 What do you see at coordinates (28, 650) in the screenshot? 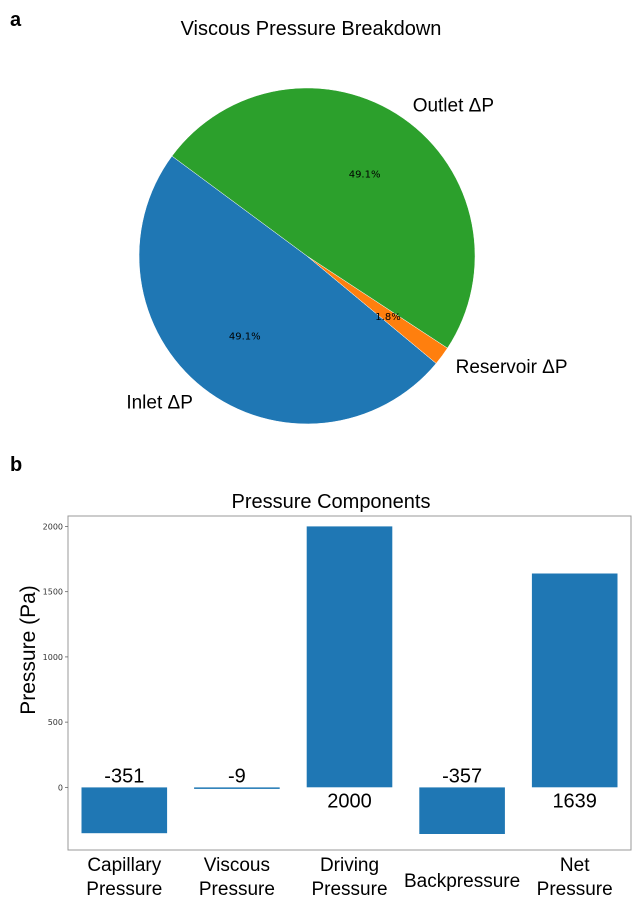
I see `y-axis-label: Pressure (Pa)` at bounding box center [28, 650].